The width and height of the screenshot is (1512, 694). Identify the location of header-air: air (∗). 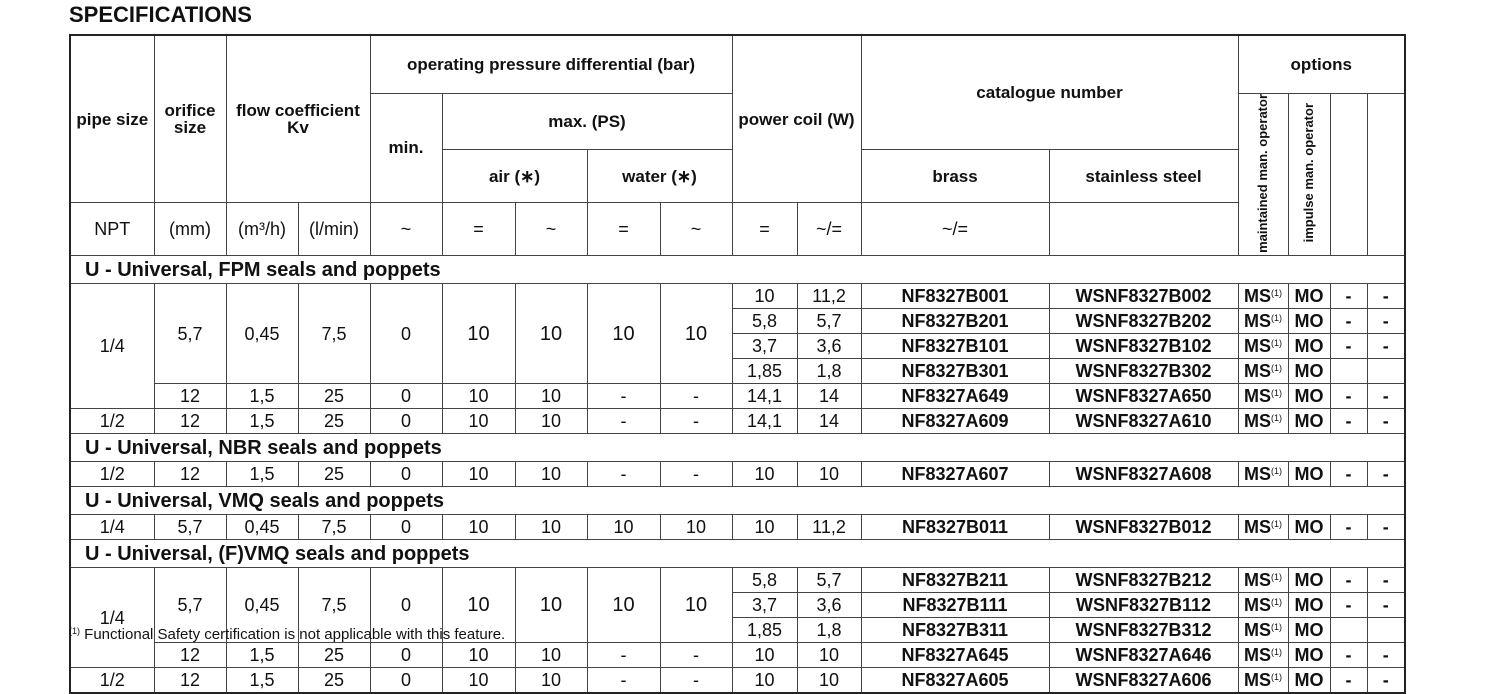
(514, 176).